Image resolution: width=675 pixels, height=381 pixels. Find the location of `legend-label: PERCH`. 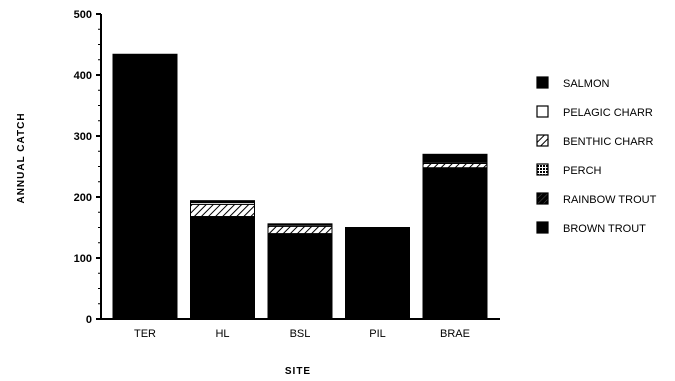

legend-label: PERCH is located at coordinates (582, 171).